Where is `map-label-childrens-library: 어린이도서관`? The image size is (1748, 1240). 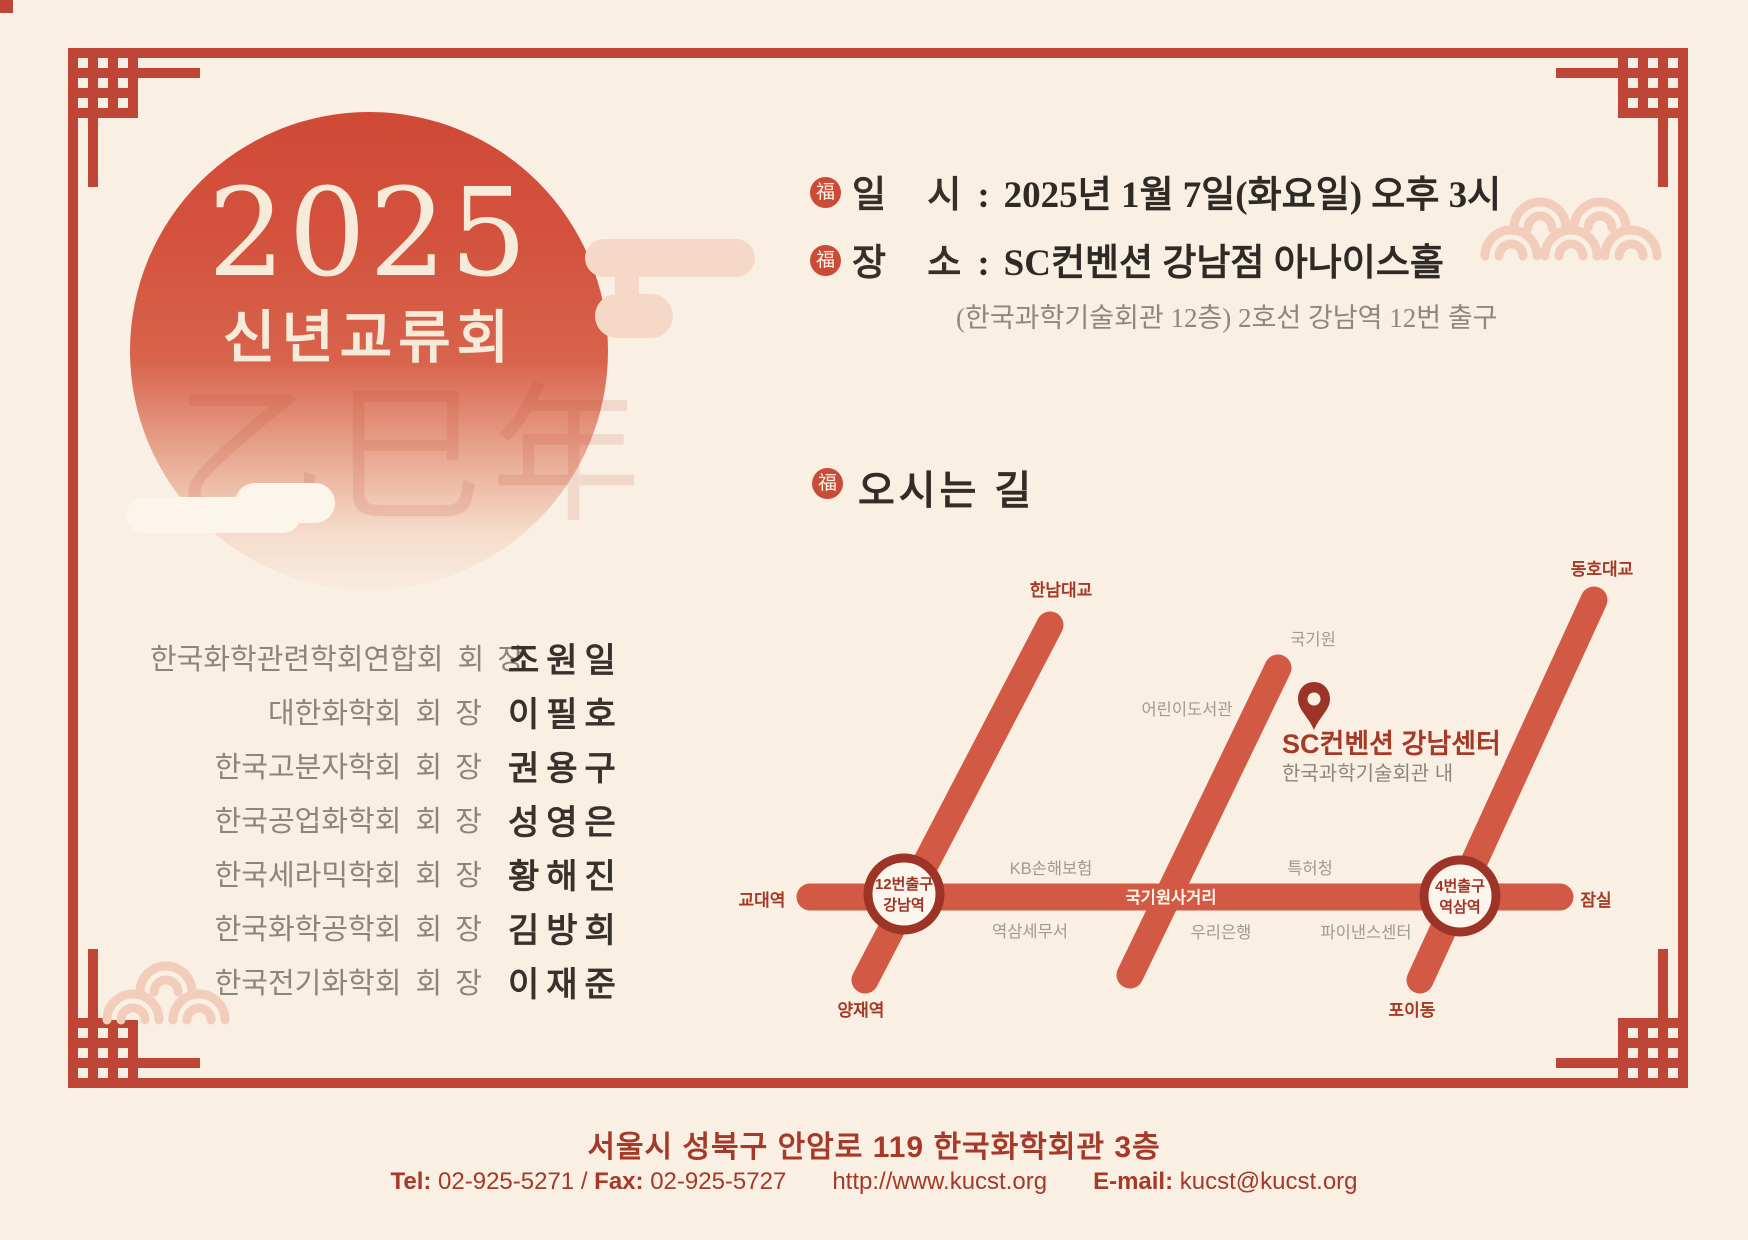 map-label-childrens-library: 어린이도서관 is located at coordinates (1186, 709).